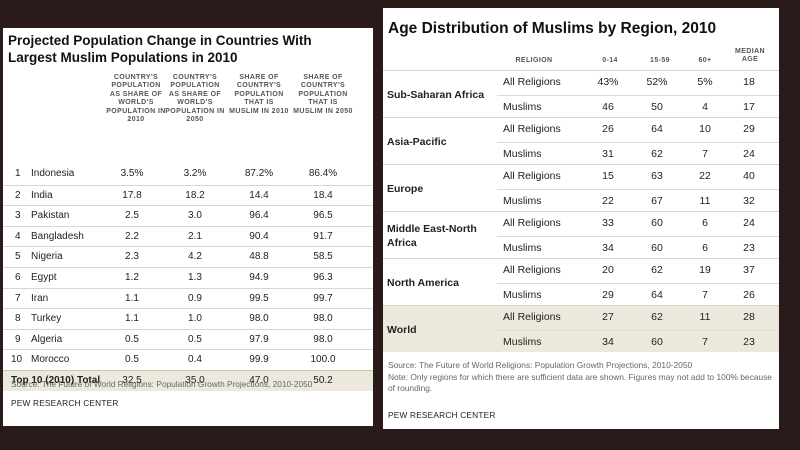 The image size is (800, 450). What do you see at coordinates (608, 200) in the screenshot?
I see `row-value: 22` at bounding box center [608, 200].